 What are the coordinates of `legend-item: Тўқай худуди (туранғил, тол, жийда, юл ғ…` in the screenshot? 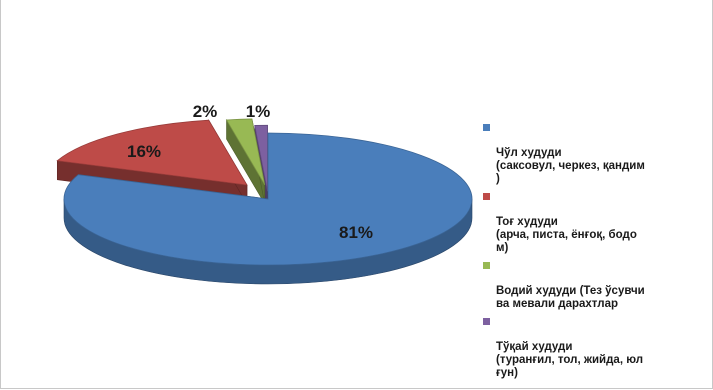 It's located at (597, 347).